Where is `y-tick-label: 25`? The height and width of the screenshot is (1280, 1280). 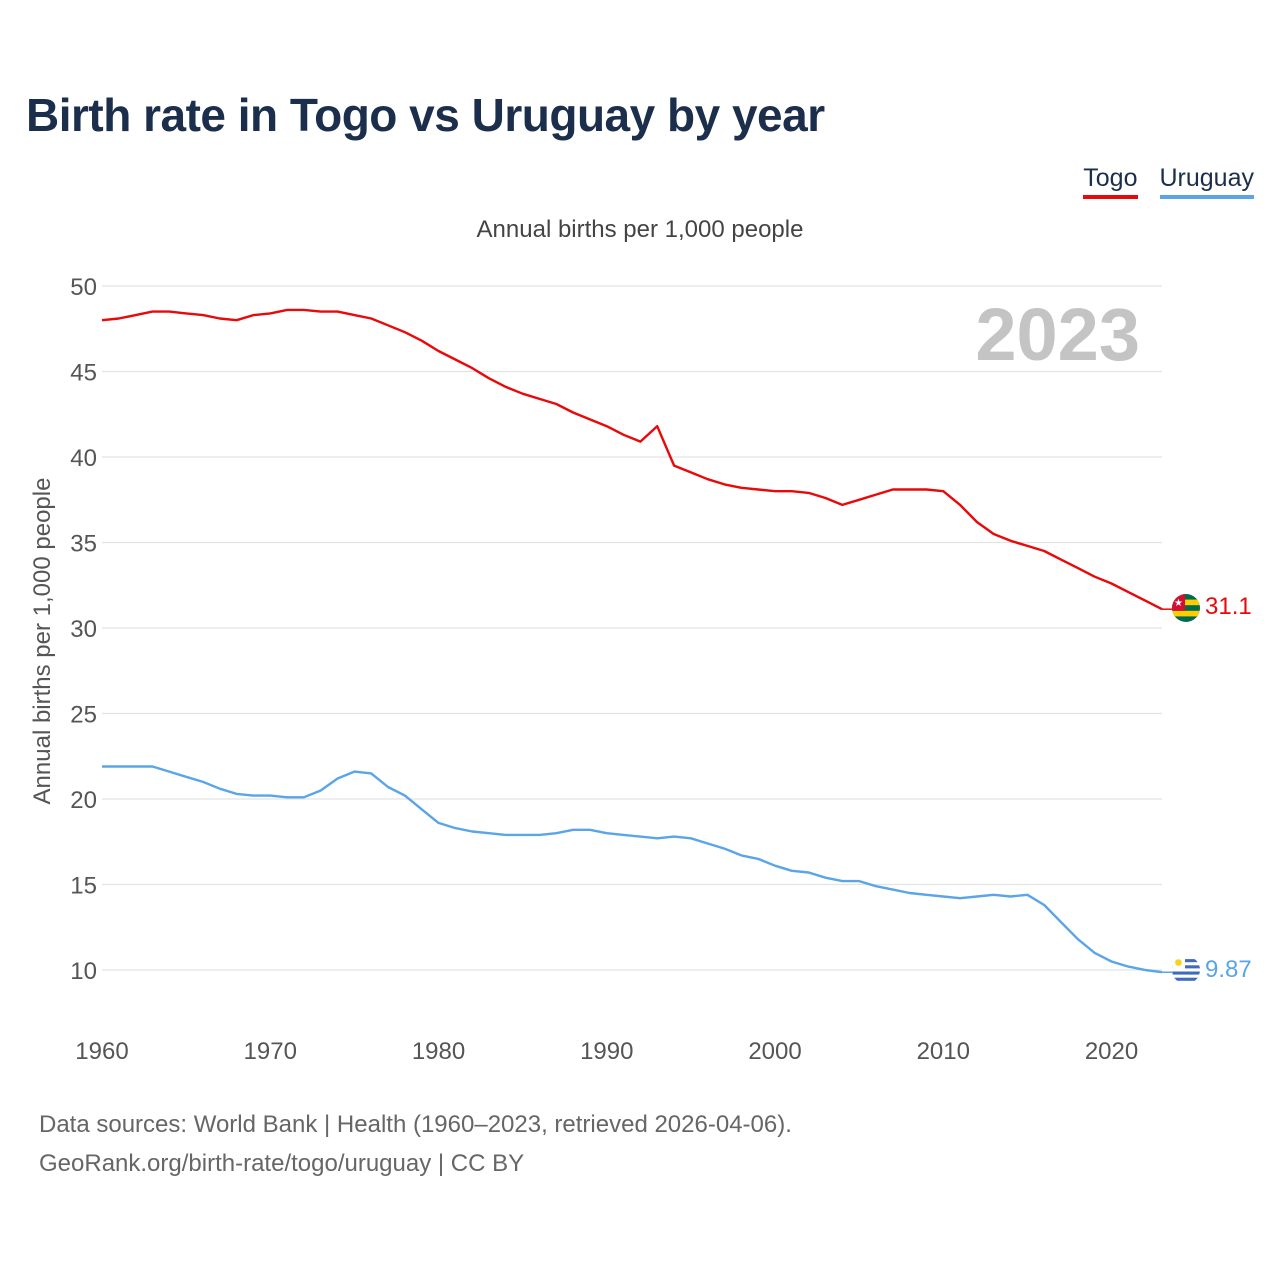 y-tick-label: 25 is located at coordinates (83, 715).